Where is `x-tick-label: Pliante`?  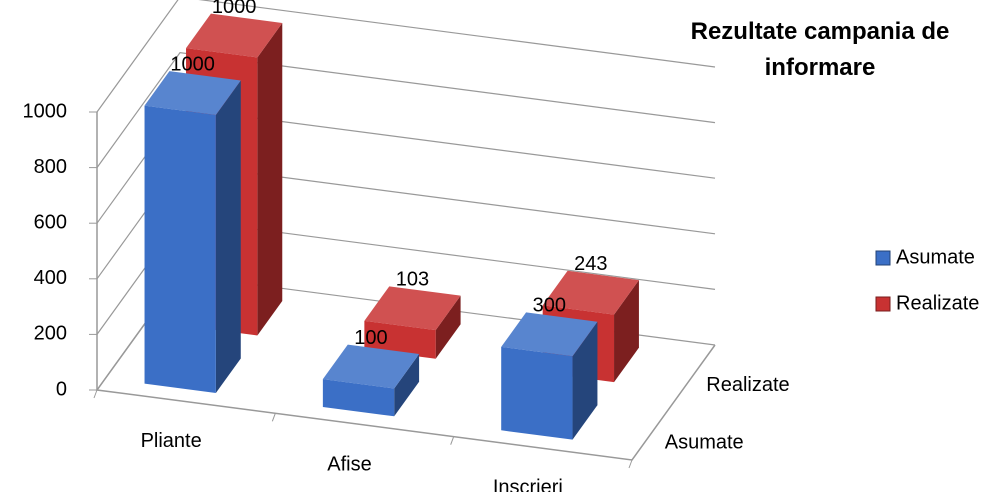
x-tick-label: Pliante is located at coordinates (171, 441).